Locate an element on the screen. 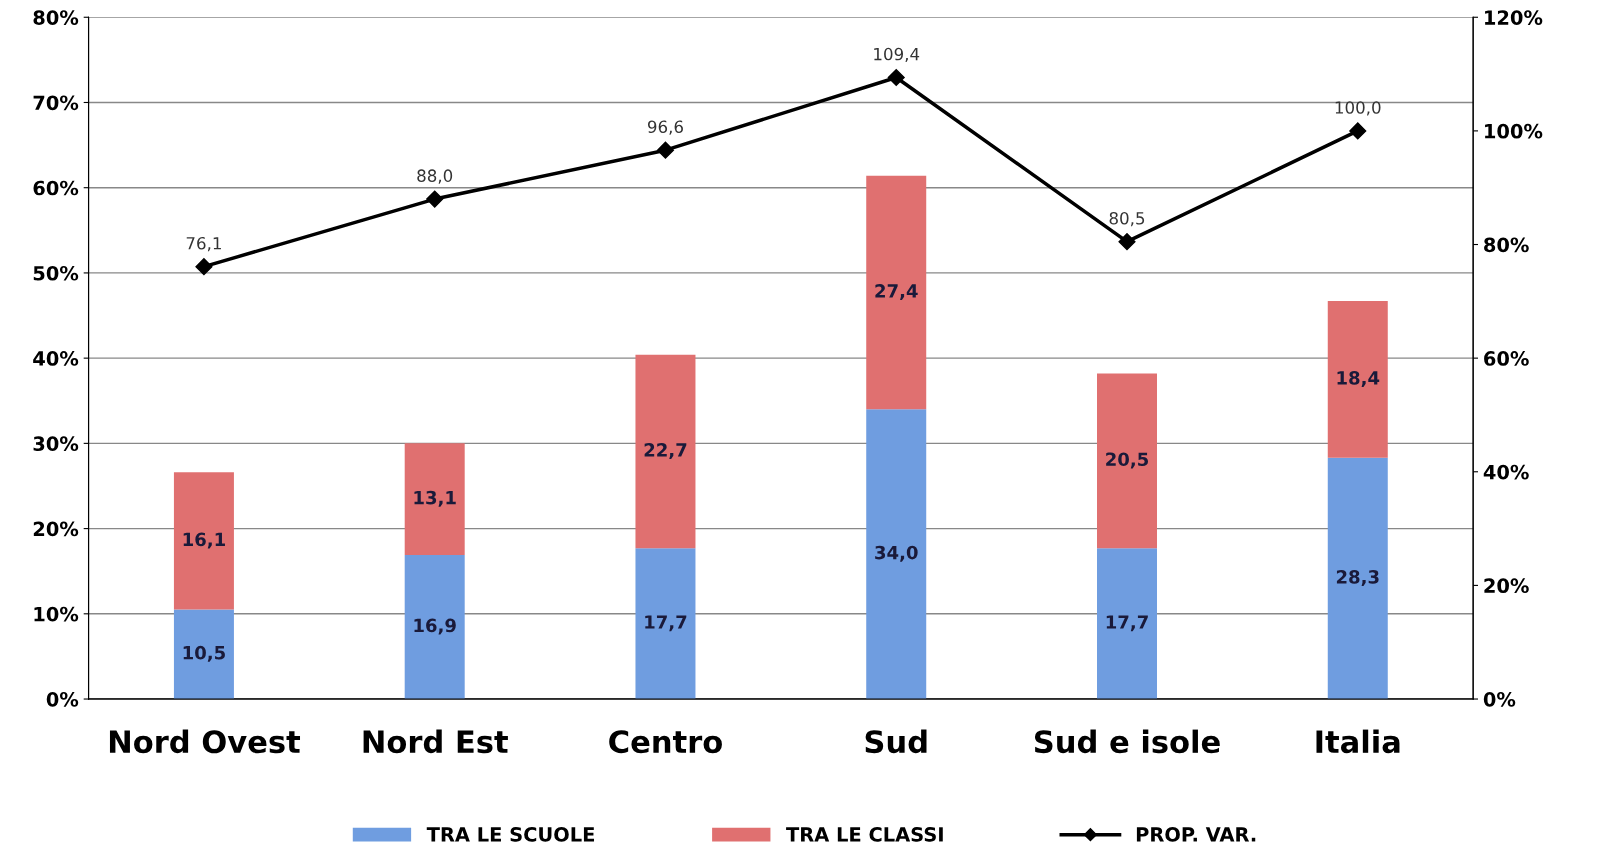 This screenshot has width=1610, height=863. y2-tick-label: 120% is located at coordinates (1514, 17).